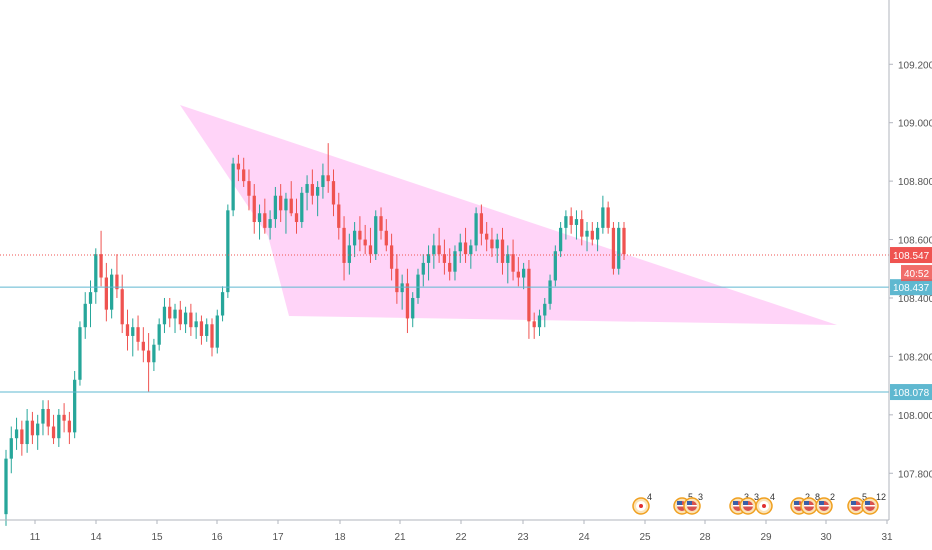 The width and height of the screenshot is (932, 550). I want to click on price-tick-label: 108.000, so click(915, 416).